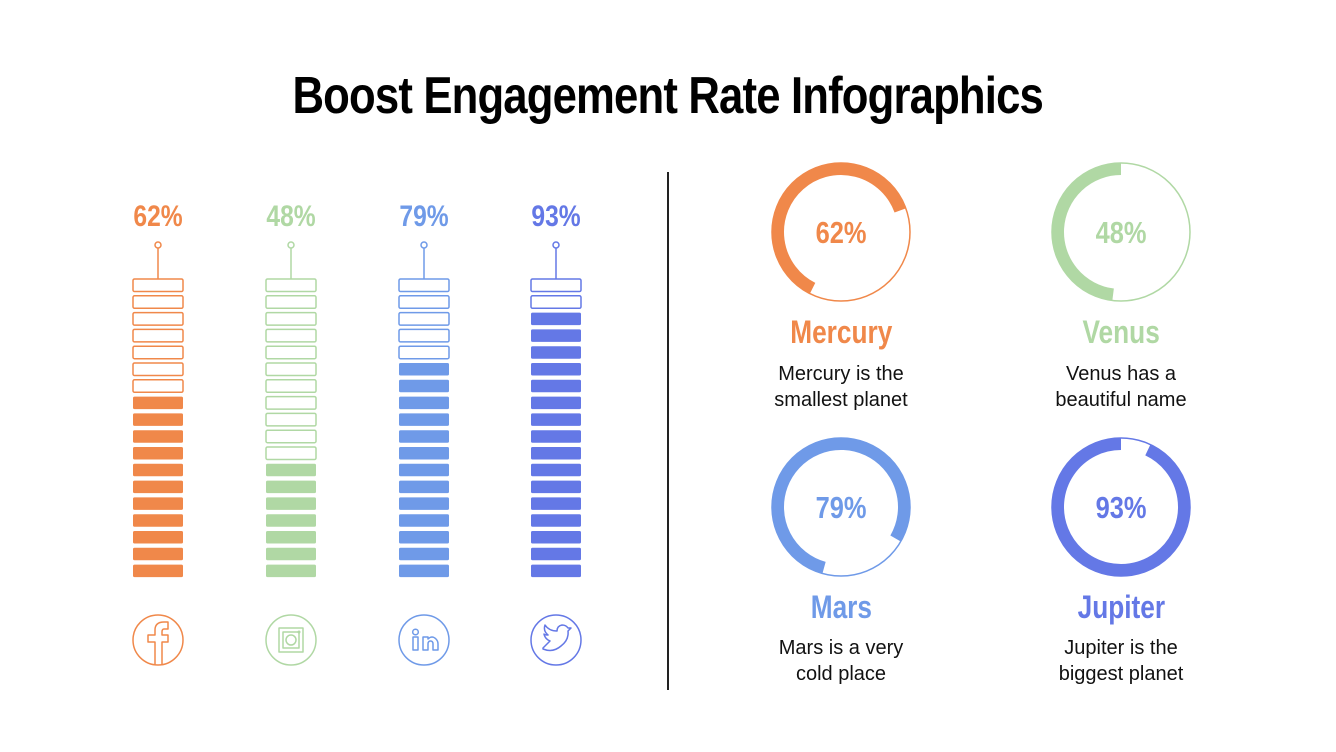 This screenshot has height=752, width=1336. What do you see at coordinates (841, 232) in the screenshot?
I see `donut-percent-label: 62%` at bounding box center [841, 232].